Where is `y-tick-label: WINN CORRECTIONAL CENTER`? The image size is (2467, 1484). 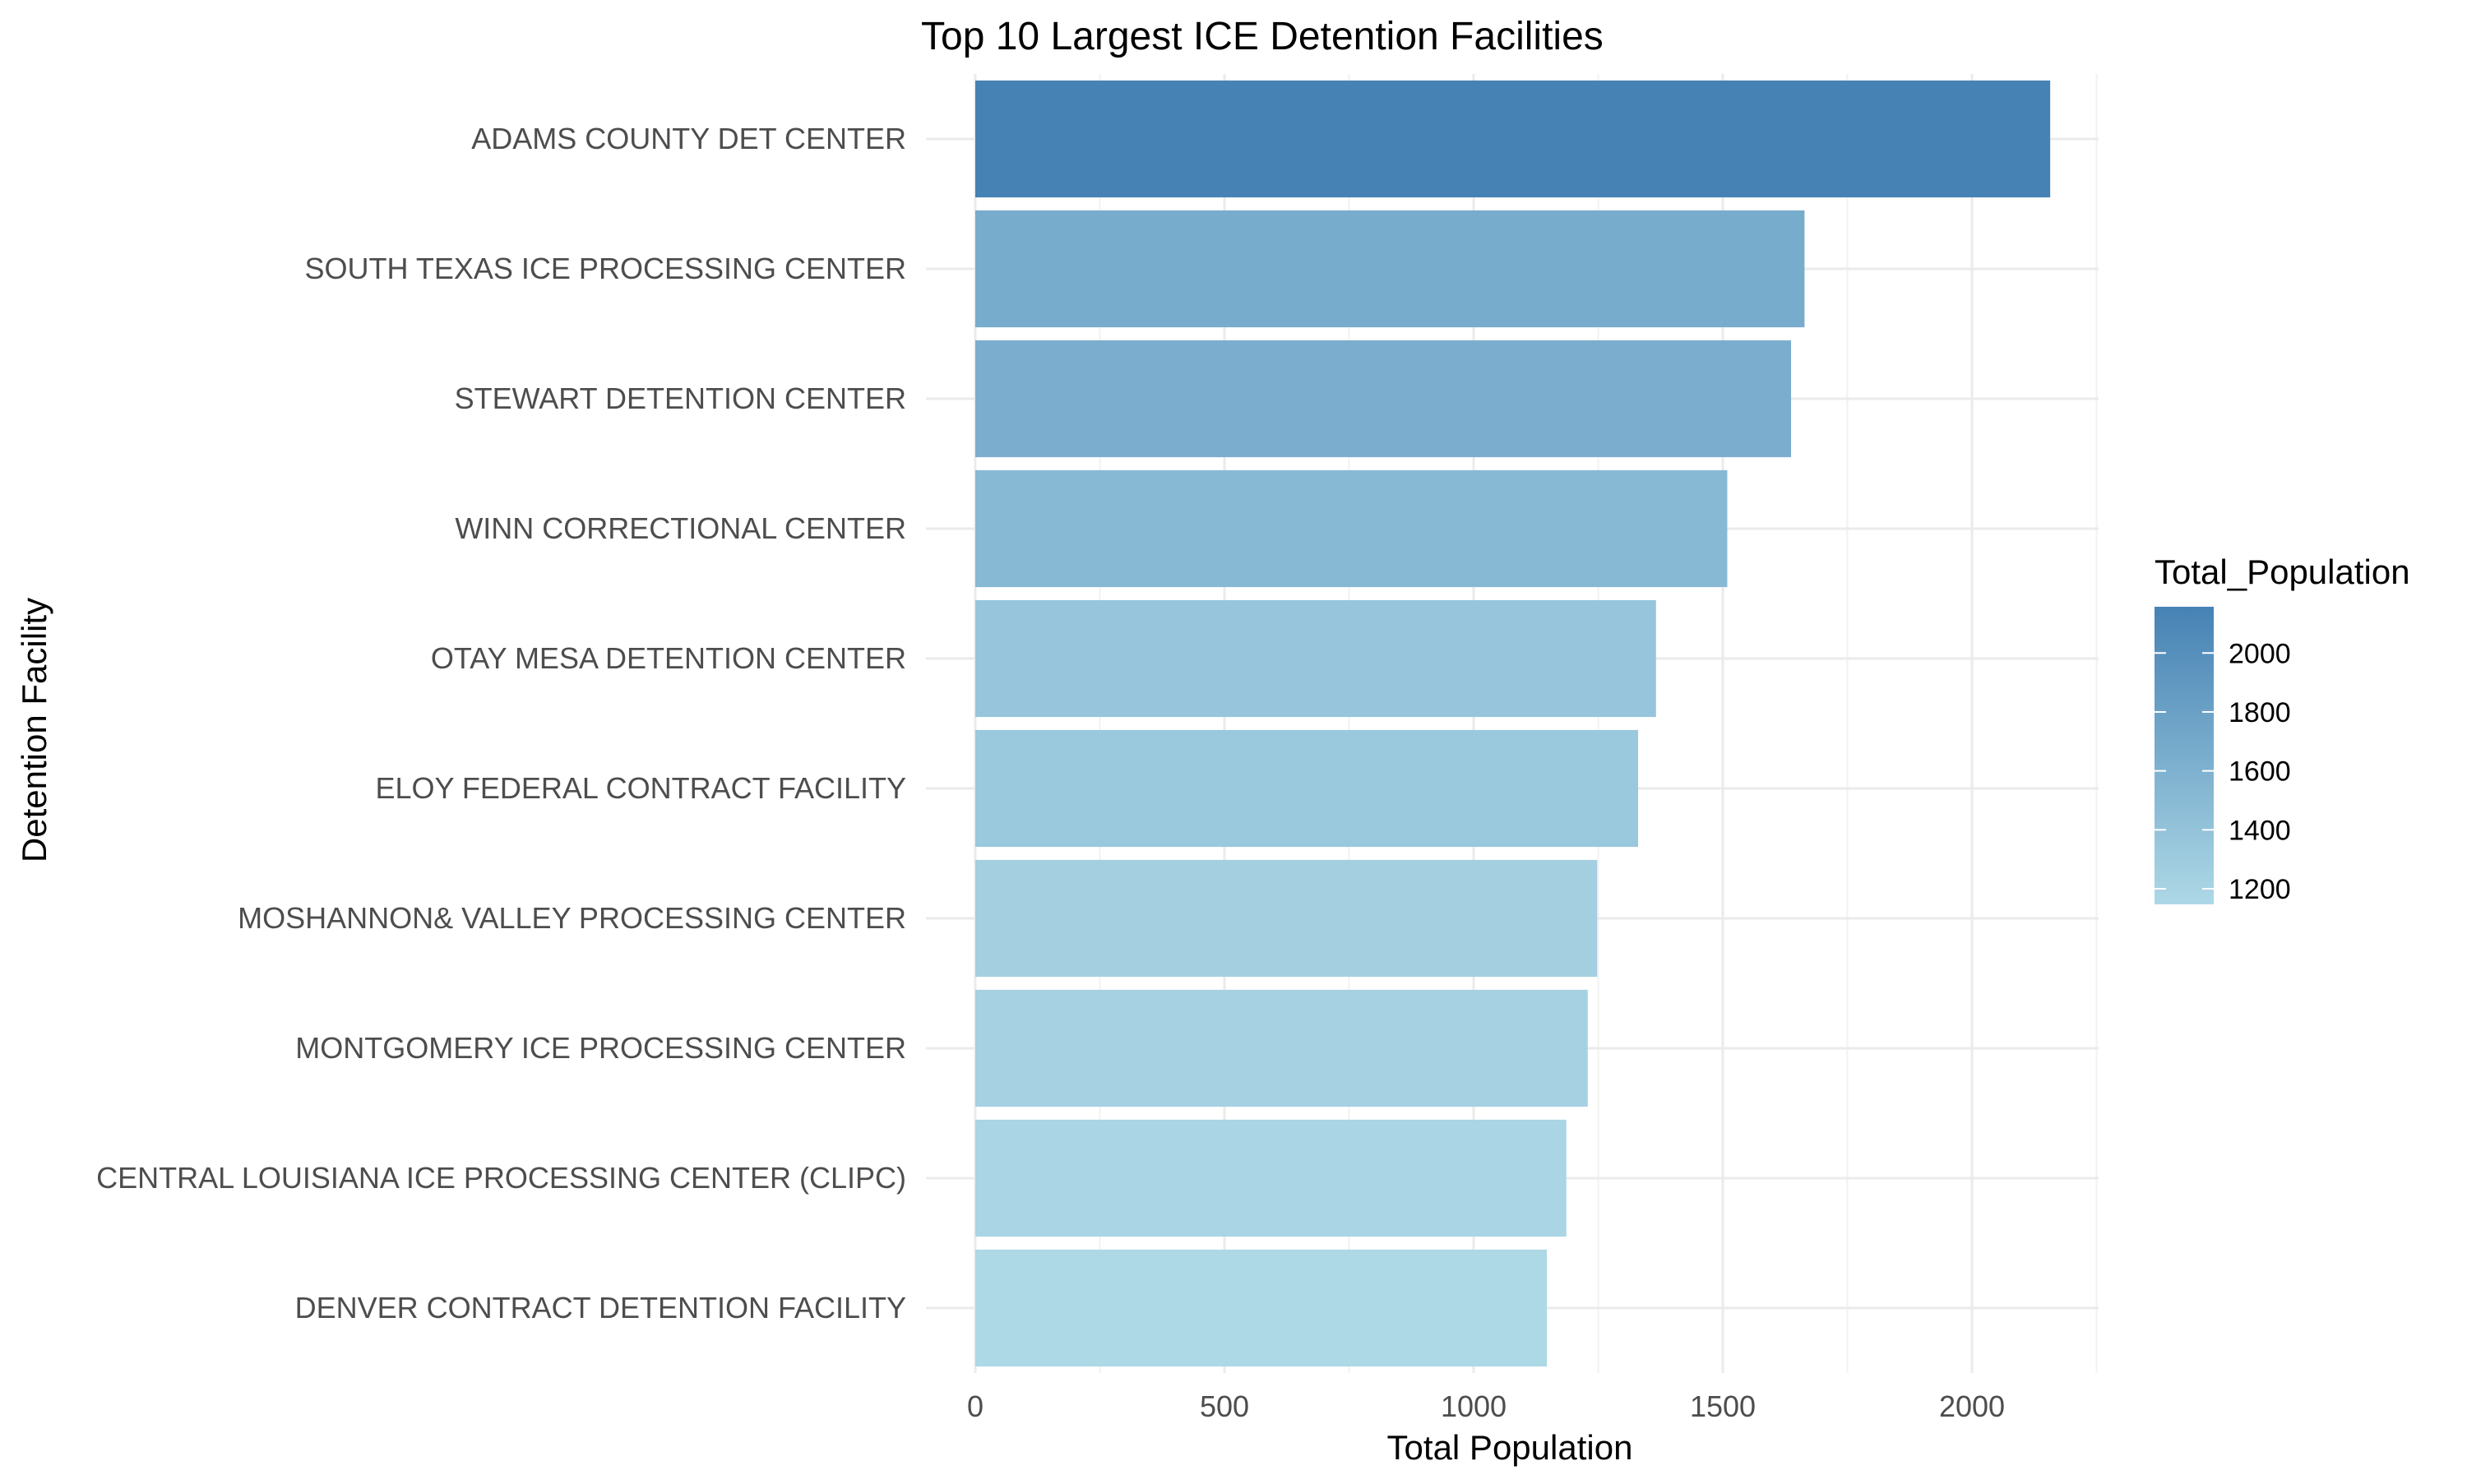 y-tick-label: WINN CORRECTIONAL CENTER is located at coordinates (680, 528).